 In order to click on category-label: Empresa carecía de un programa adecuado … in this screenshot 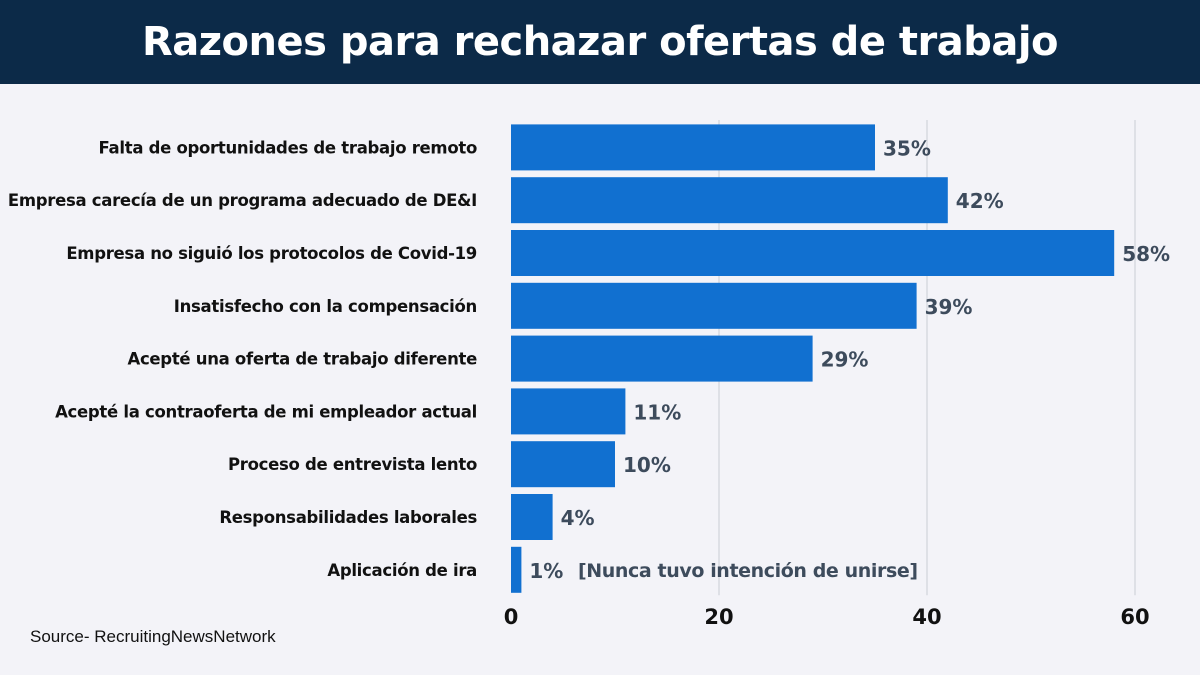, I will do `click(242, 200)`.